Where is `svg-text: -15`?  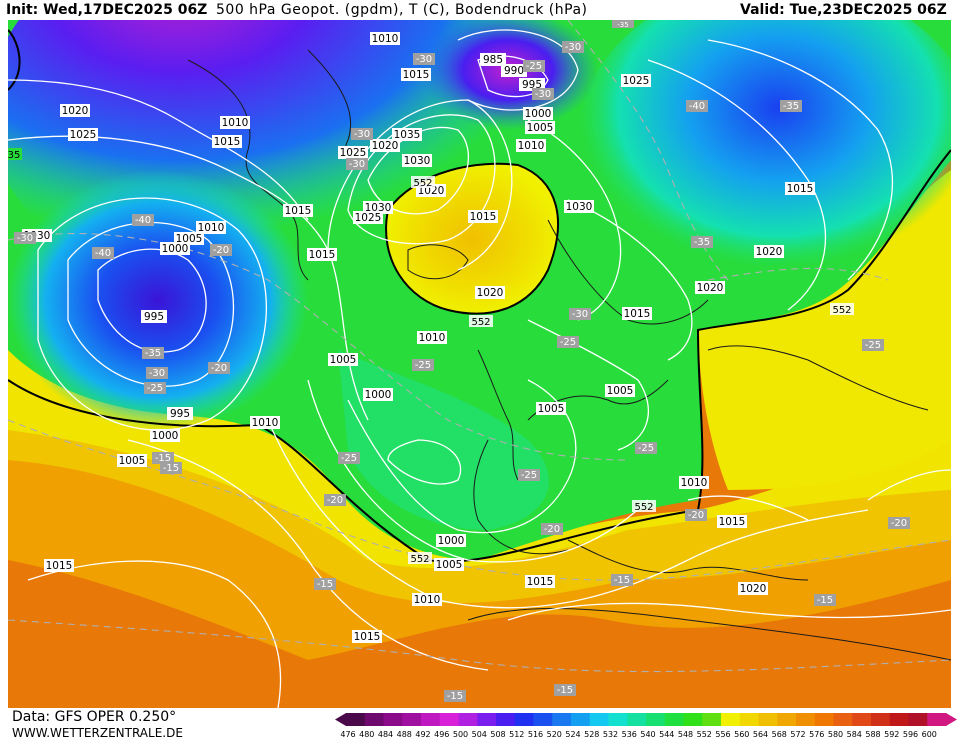 svg-text: -15 is located at coordinates (163, 458).